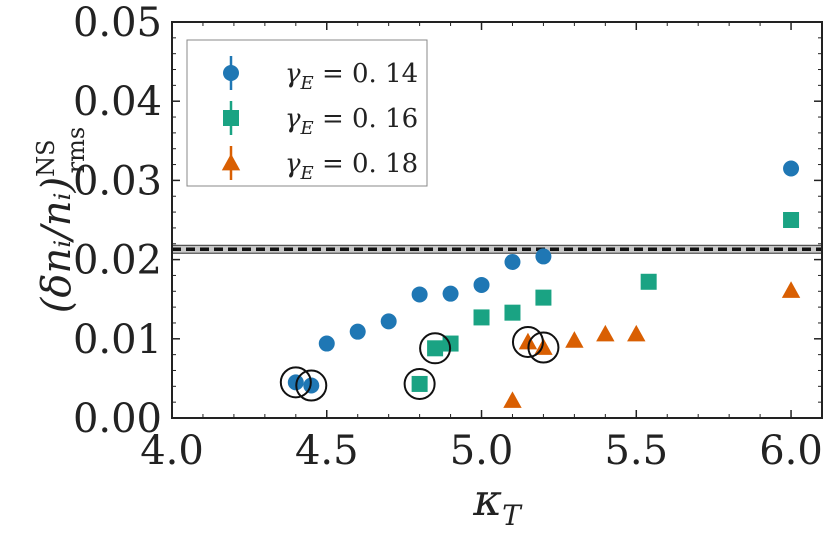  What do you see at coordinates (117, 23) in the screenshot?
I see `y-tick-label: 0.05` at bounding box center [117, 23].